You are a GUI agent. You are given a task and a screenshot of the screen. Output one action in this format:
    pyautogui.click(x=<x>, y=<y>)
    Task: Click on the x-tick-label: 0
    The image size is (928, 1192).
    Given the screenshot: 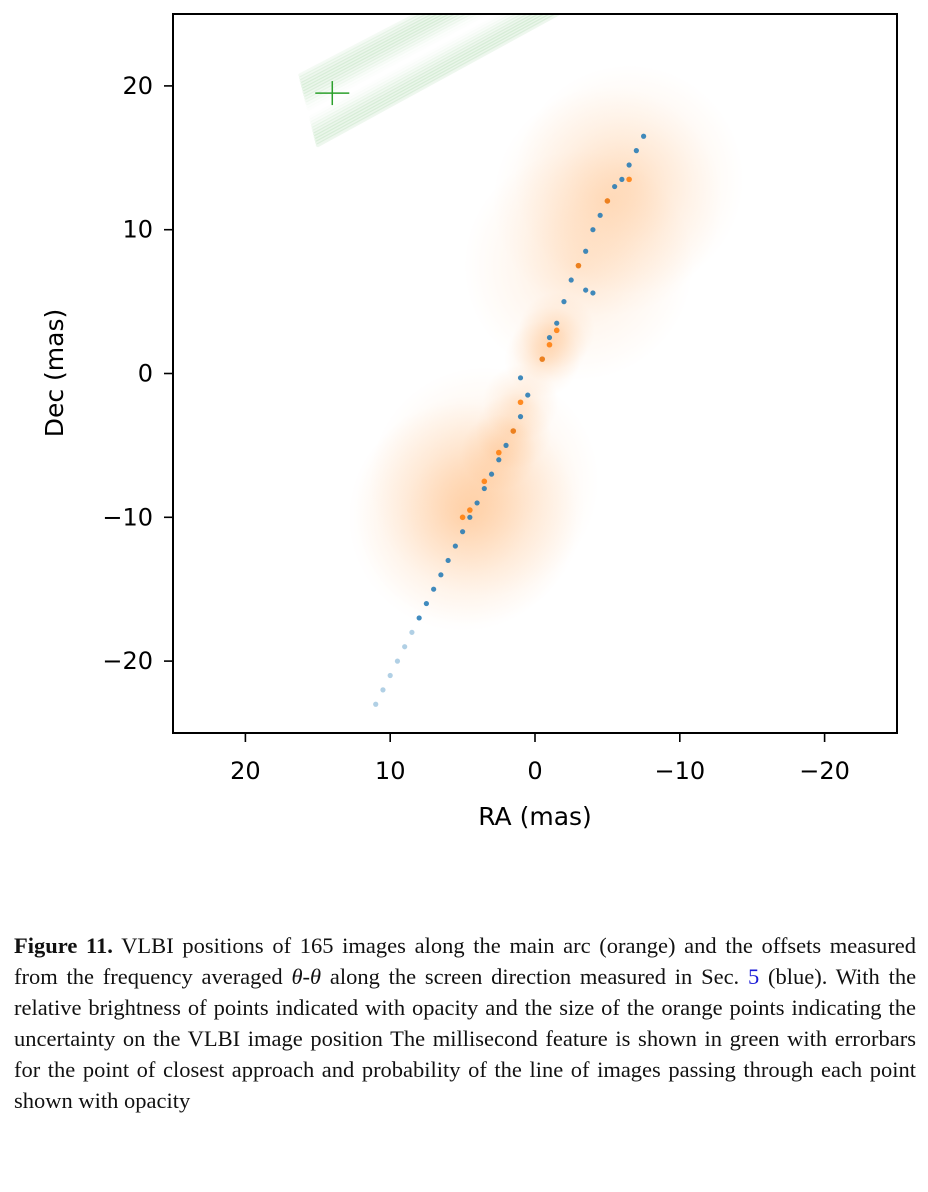 What is the action you would take?
    pyautogui.click(x=534, y=771)
    